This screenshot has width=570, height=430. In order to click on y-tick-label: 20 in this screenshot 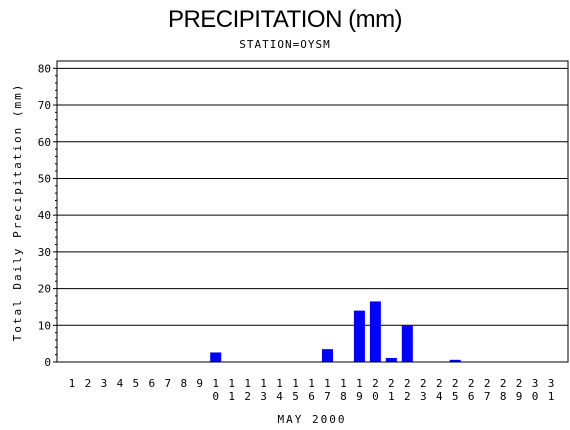, I will do `click(44, 289)`.